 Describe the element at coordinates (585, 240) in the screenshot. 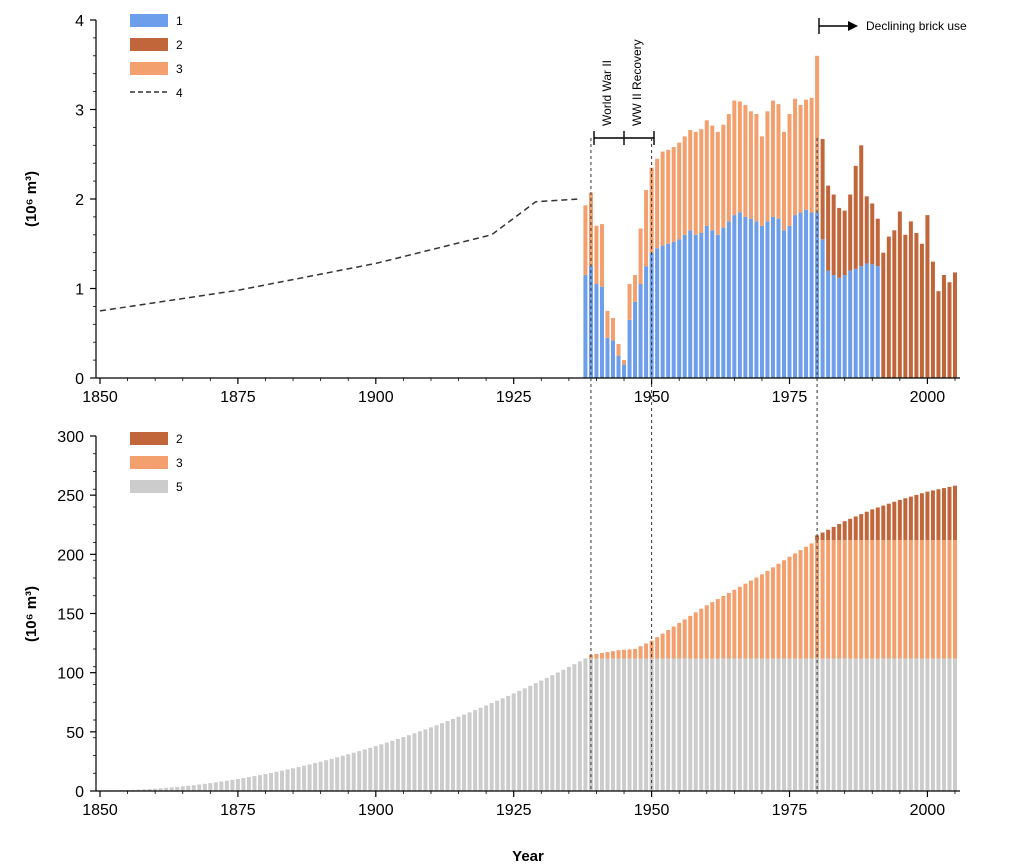

I see `bar-3-1938` at that location.